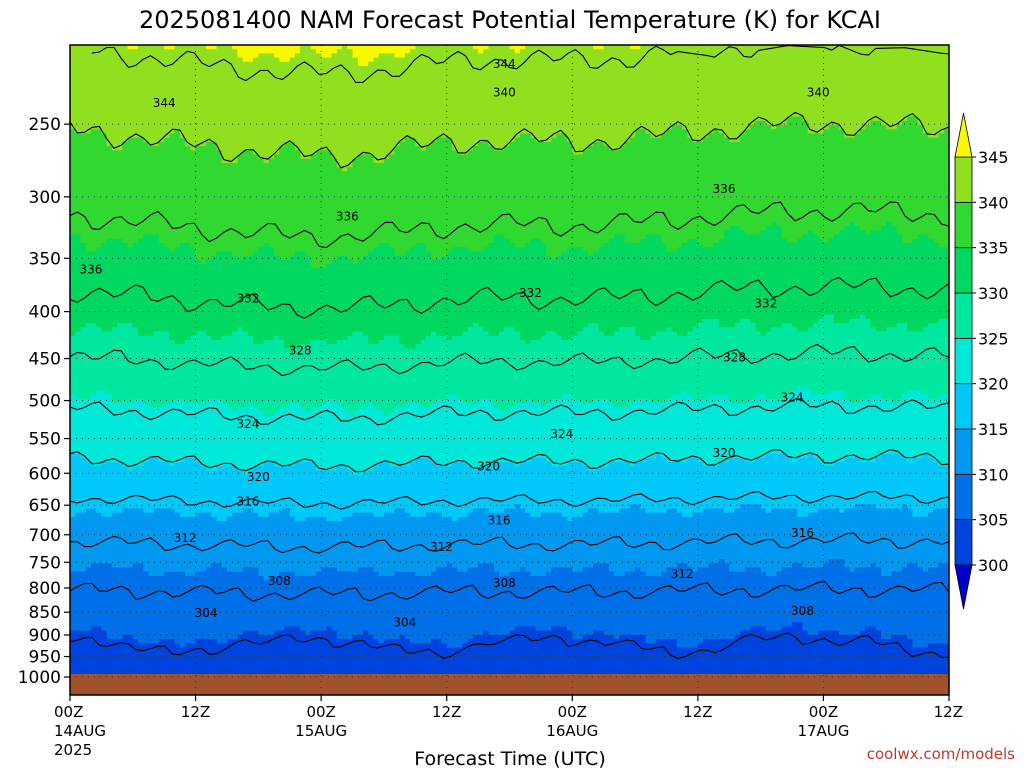 This screenshot has height=768, width=1024. I want to click on y-tick-label: 700, so click(45, 536).